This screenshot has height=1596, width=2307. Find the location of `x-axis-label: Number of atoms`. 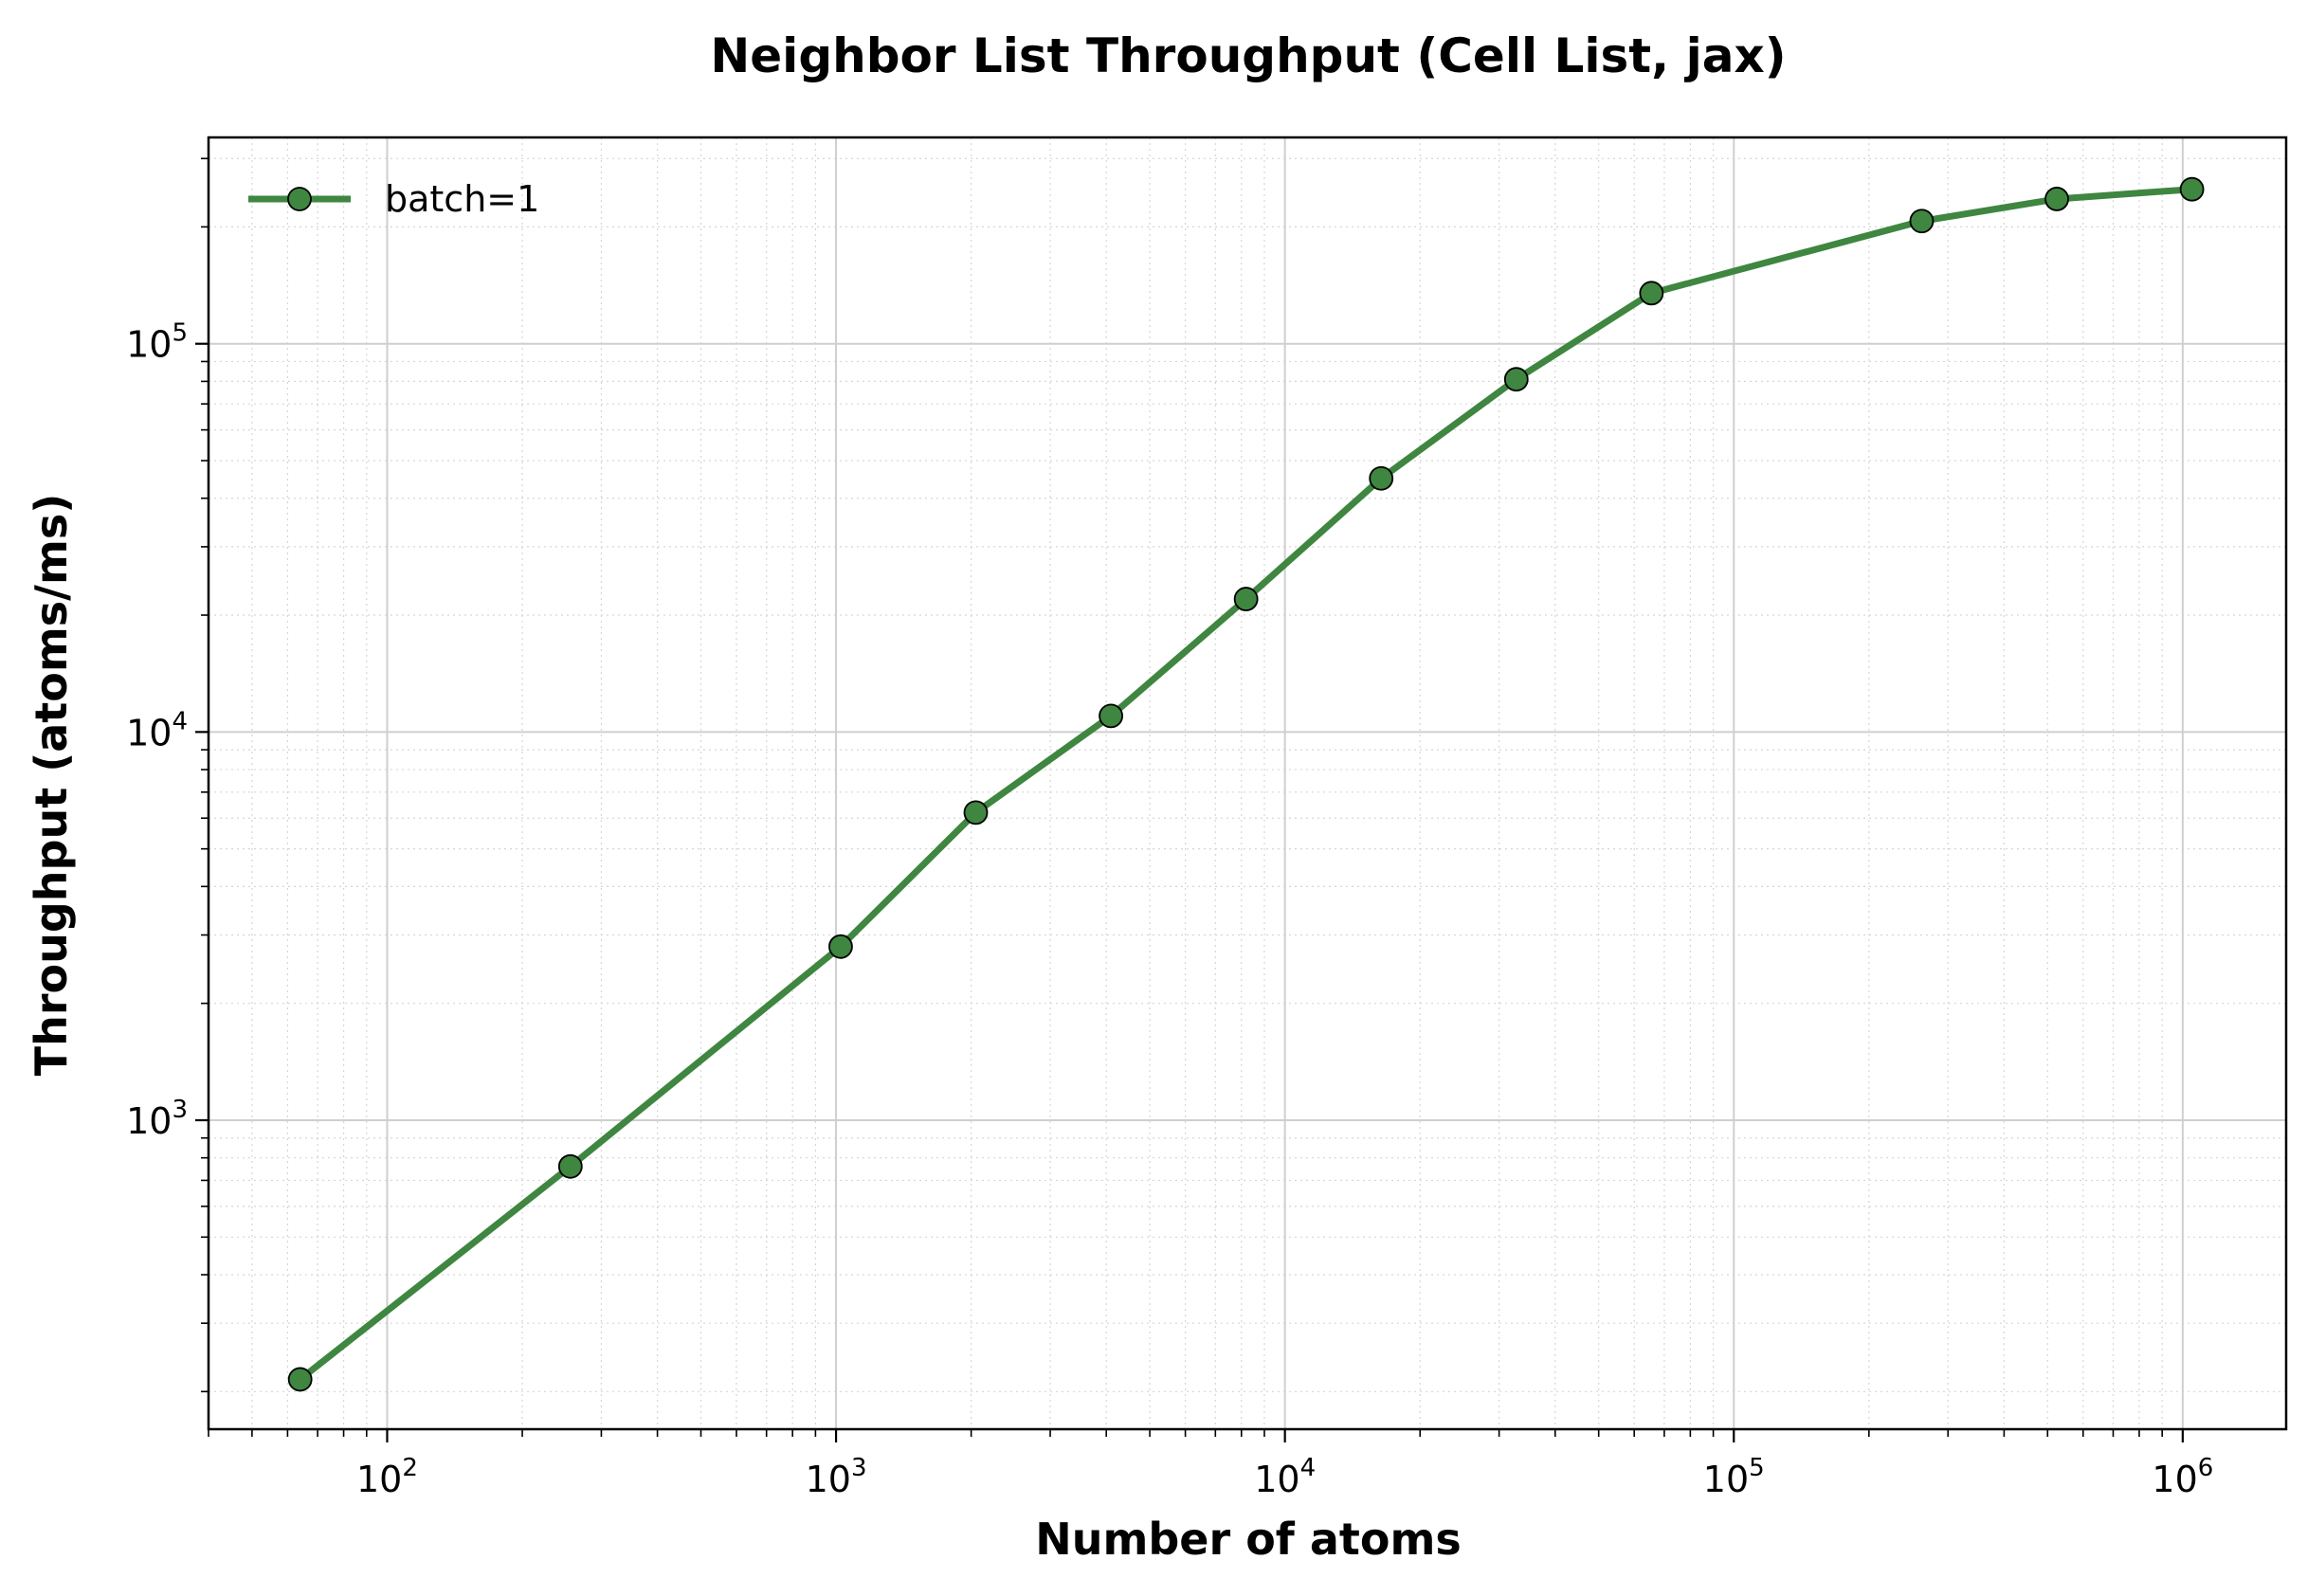

x-axis-label: Number of atoms is located at coordinates (1248, 1540).